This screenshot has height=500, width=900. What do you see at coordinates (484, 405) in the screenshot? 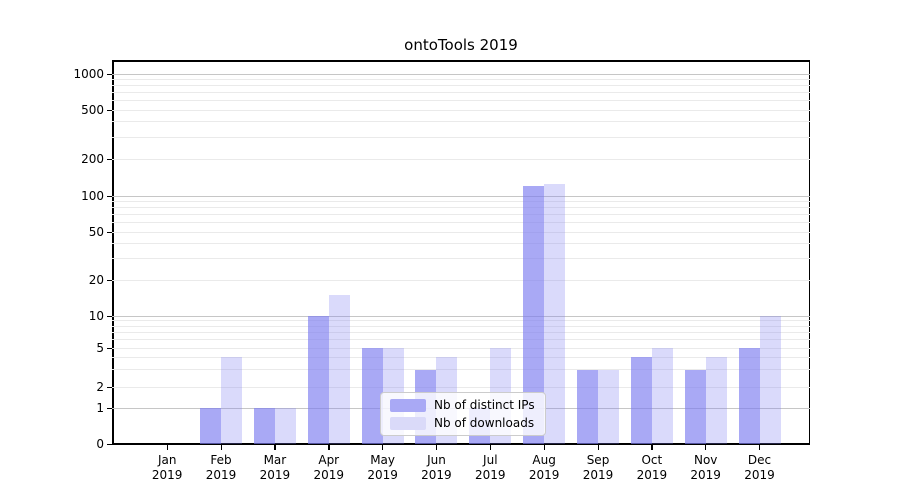
I see `legend-label-distinct-ips: Nb of distinct IPs` at bounding box center [484, 405].